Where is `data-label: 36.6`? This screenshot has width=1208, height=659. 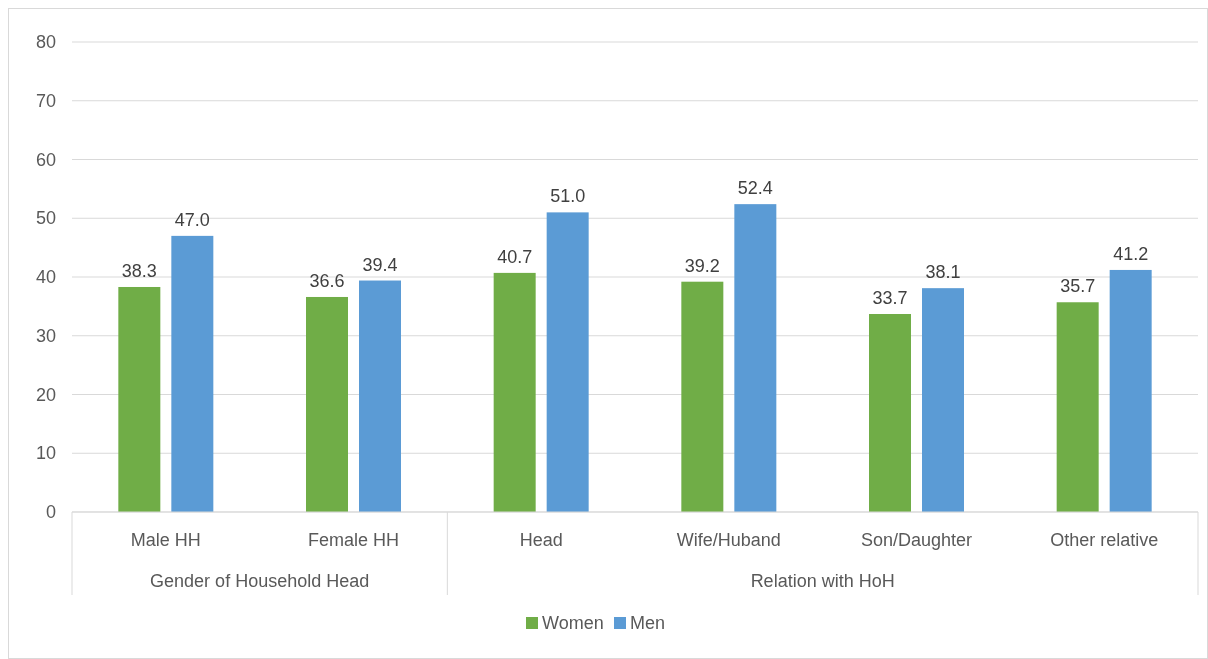
data-label: 36.6 is located at coordinates (327, 280).